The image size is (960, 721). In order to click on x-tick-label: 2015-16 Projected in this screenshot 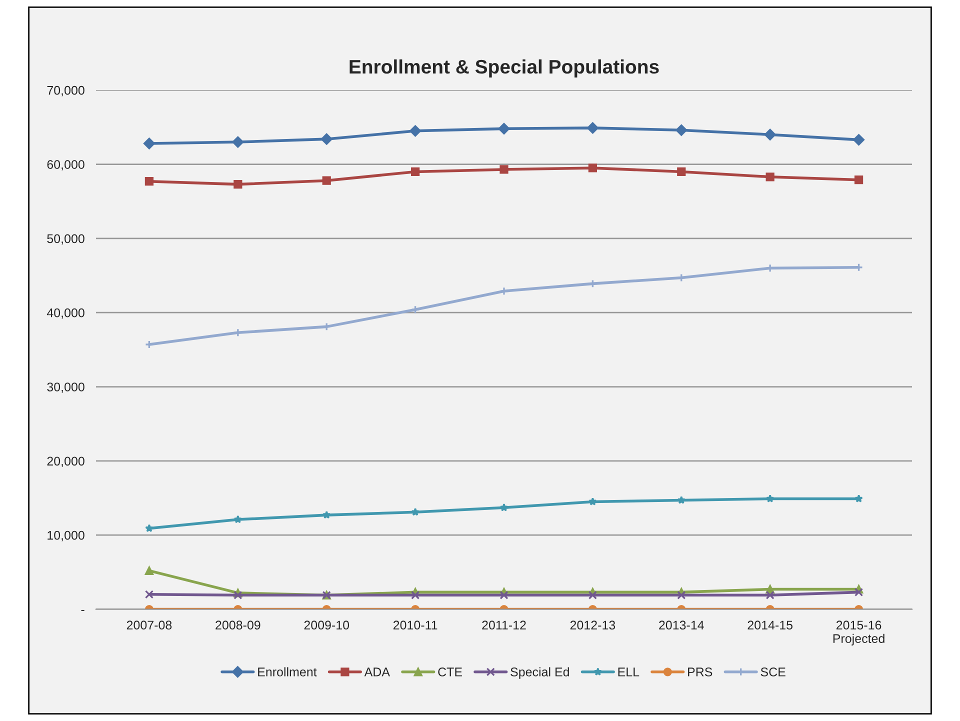, I will do `click(858, 633)`.